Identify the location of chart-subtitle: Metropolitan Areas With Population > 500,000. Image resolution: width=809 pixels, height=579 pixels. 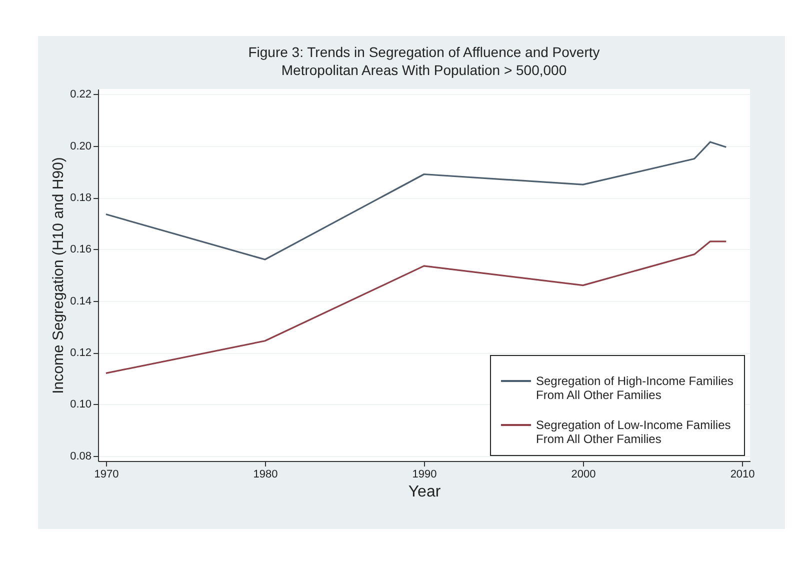
(424, 70).